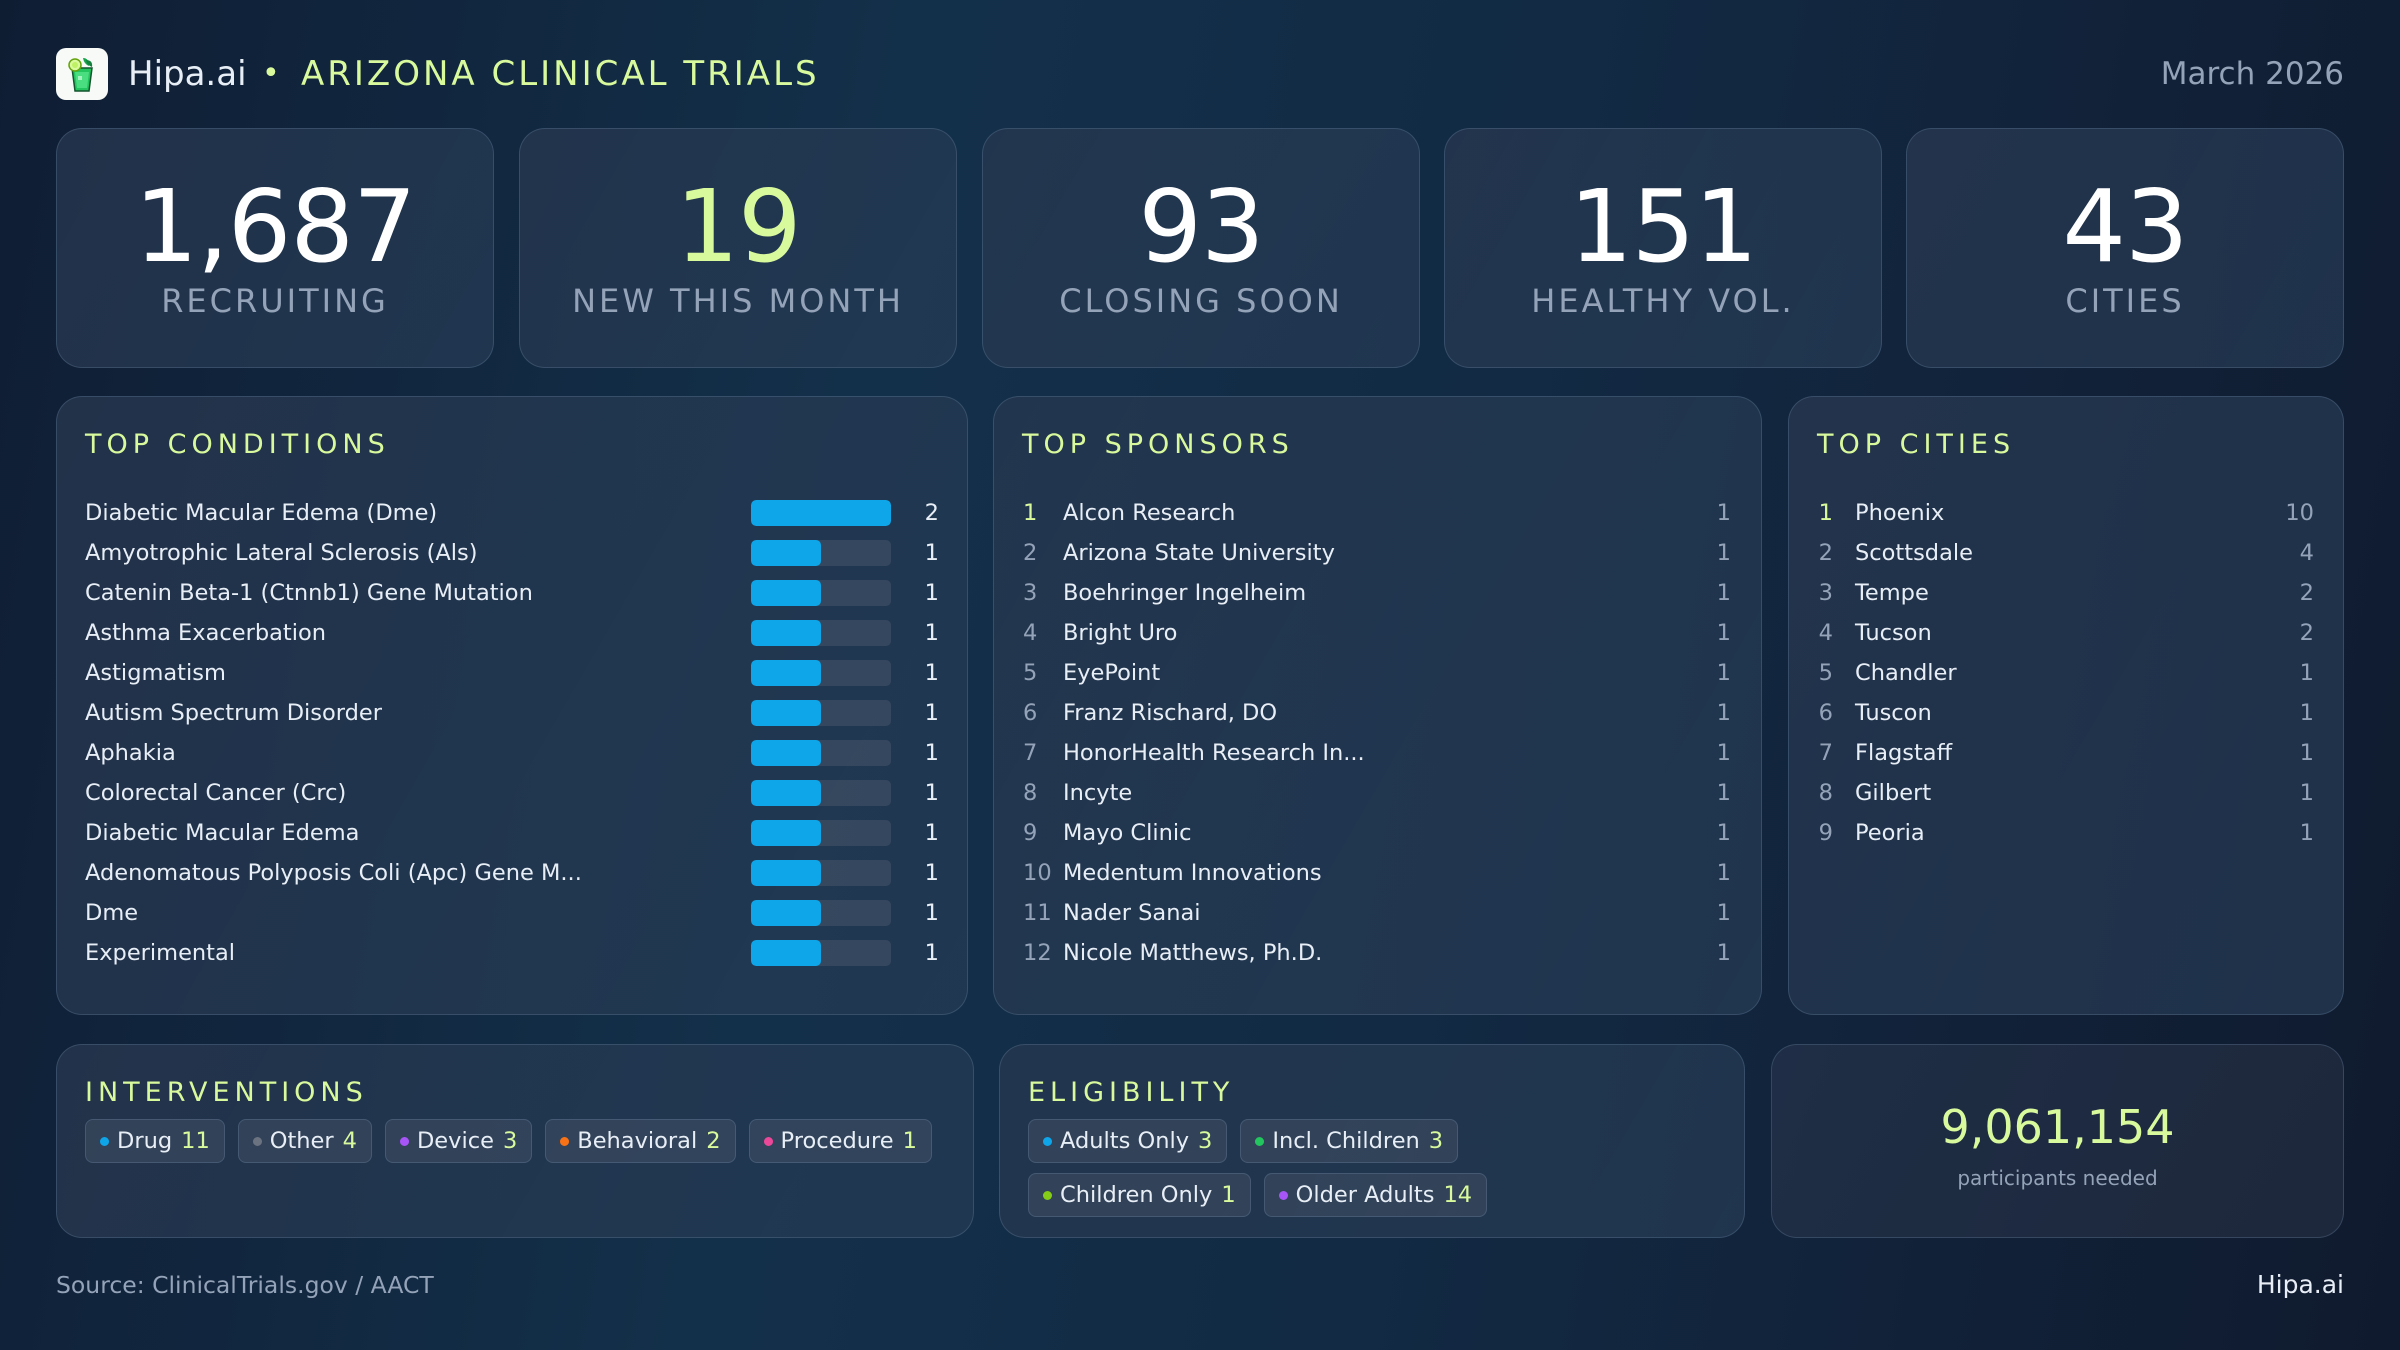 The height and width of the screenshot is (1350, 2400). I want to click on eligibility-chip-adults-only: Adults Only 3, so click(1128, 1141).